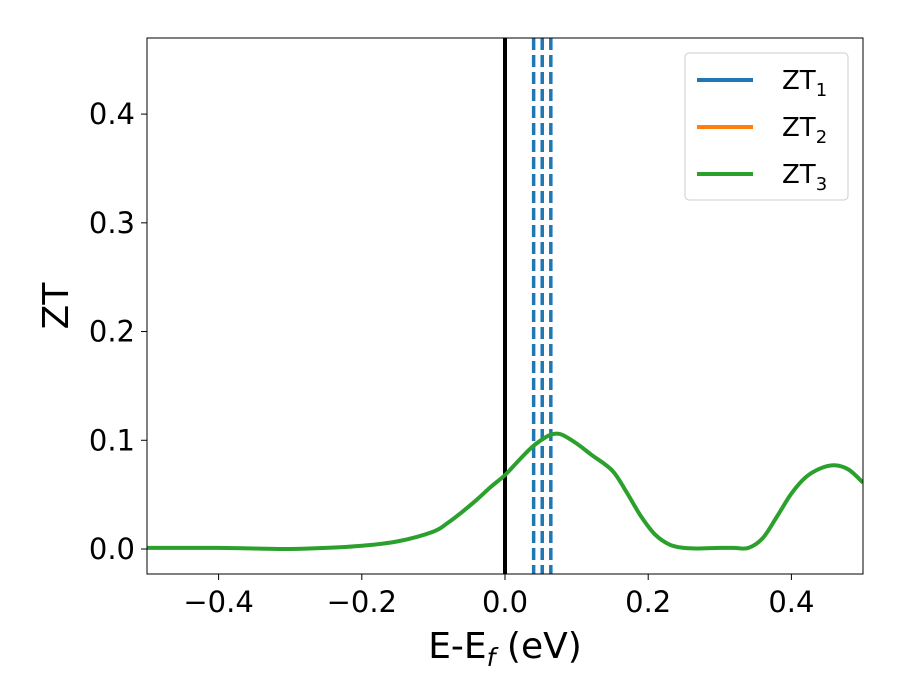 This screenshot has height=700, width=900. Describe the element at coordinates (112, 114) in the screenshot. I see `y-tick-label: 0.4` at that location.